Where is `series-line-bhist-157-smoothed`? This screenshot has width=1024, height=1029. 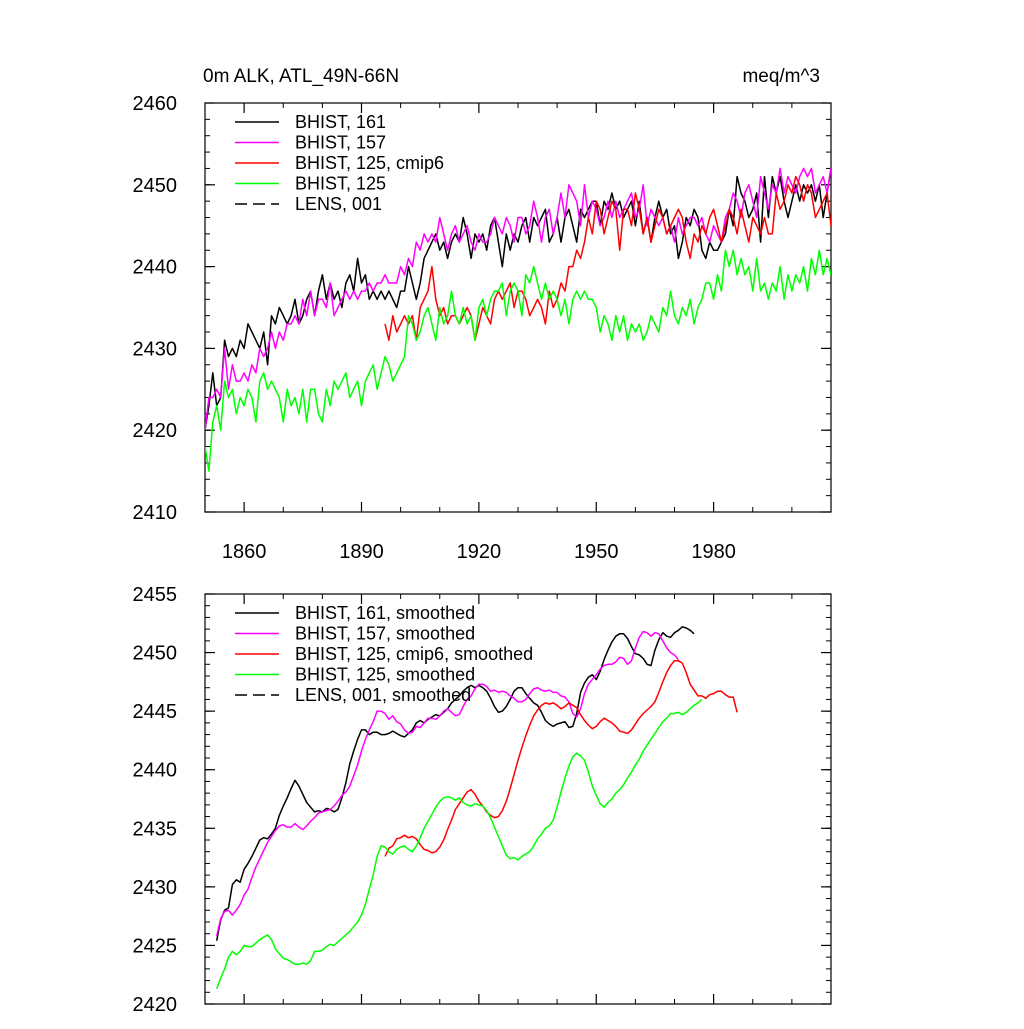
series-line-bhist-157-smoothed is located at coordinates (447, 783).